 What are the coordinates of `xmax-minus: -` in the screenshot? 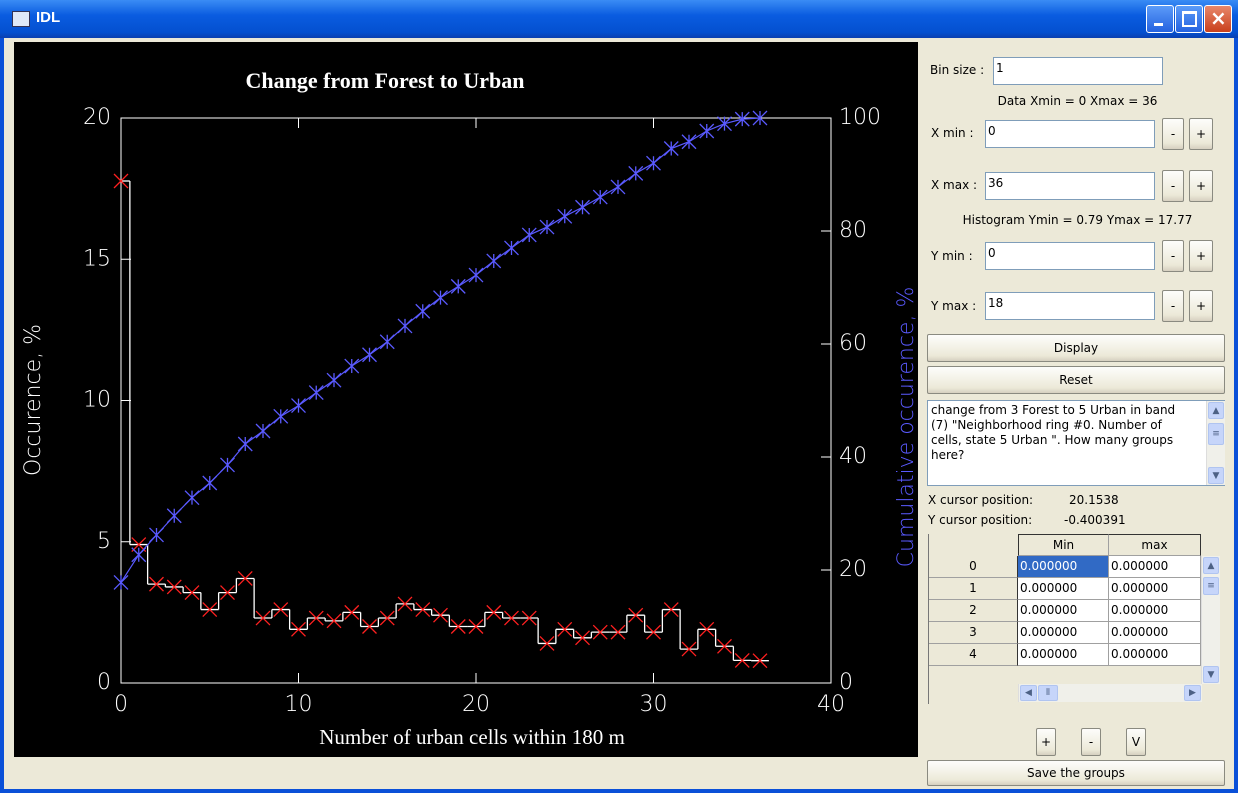 It's located at (1173, 186).